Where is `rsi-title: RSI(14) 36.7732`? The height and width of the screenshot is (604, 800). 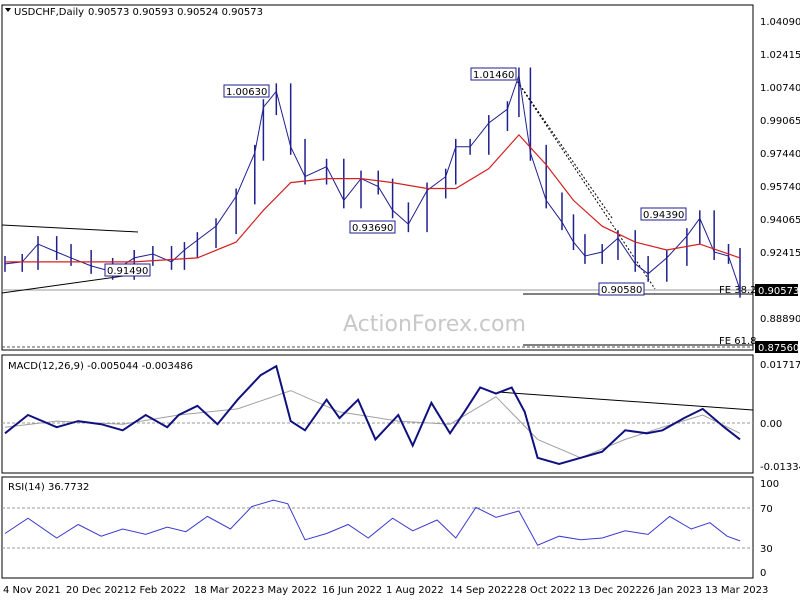
rsi-title: RSI(14) 36.7732 is located at coordinates (48, 487).